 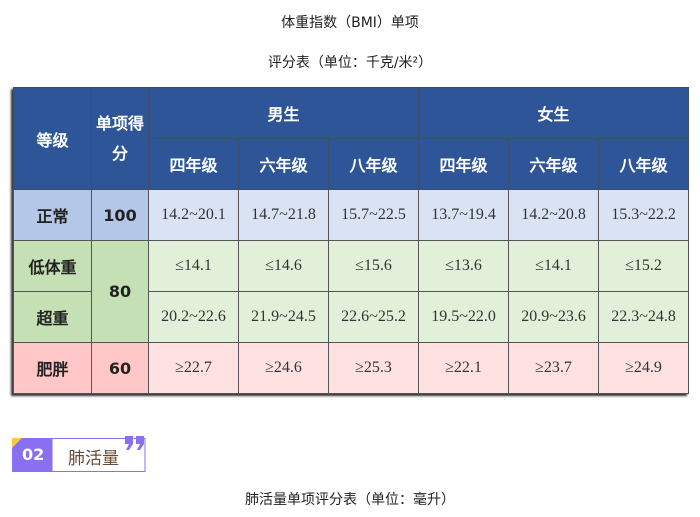 I want to click on row-label: 正常, so click(x=52, y=215).